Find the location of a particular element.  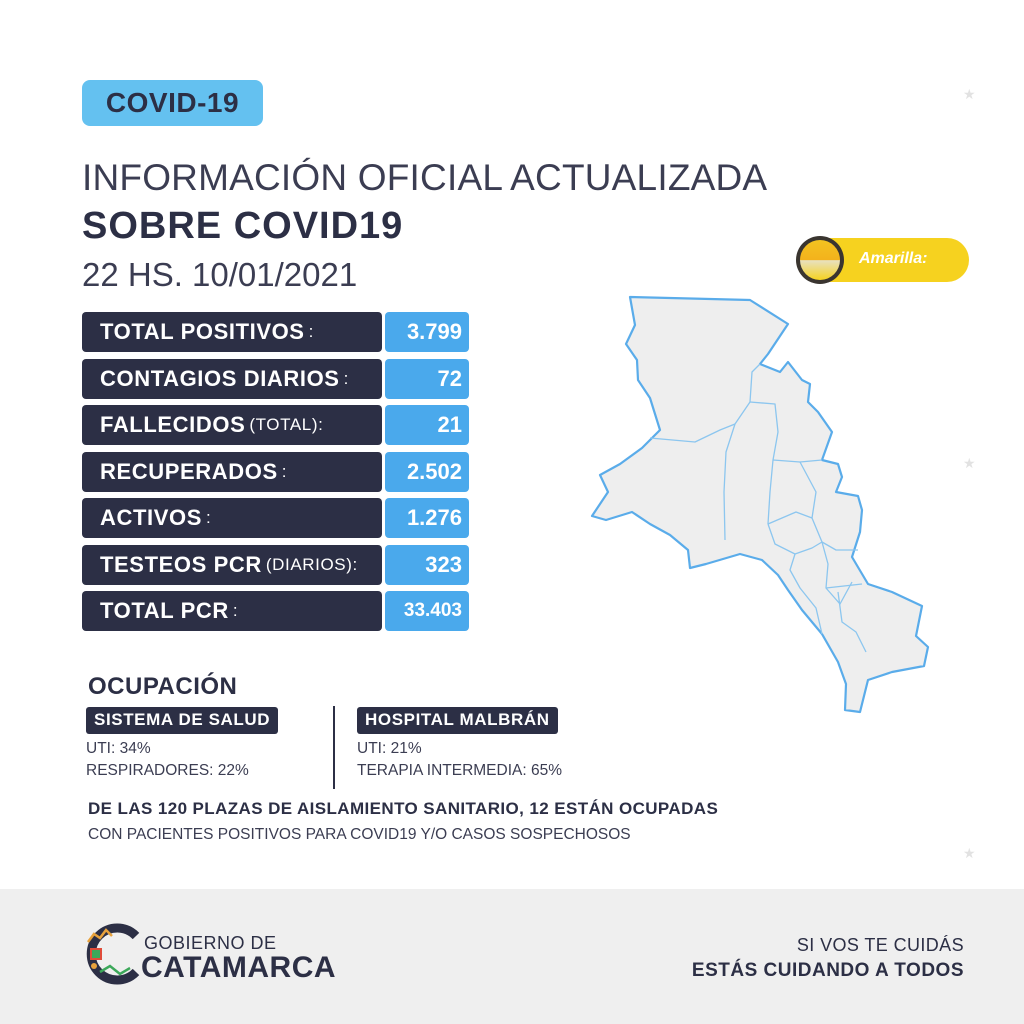

occupancy-tag: HOSPITAL MALBRÁN is located at coordinates (457, 720).